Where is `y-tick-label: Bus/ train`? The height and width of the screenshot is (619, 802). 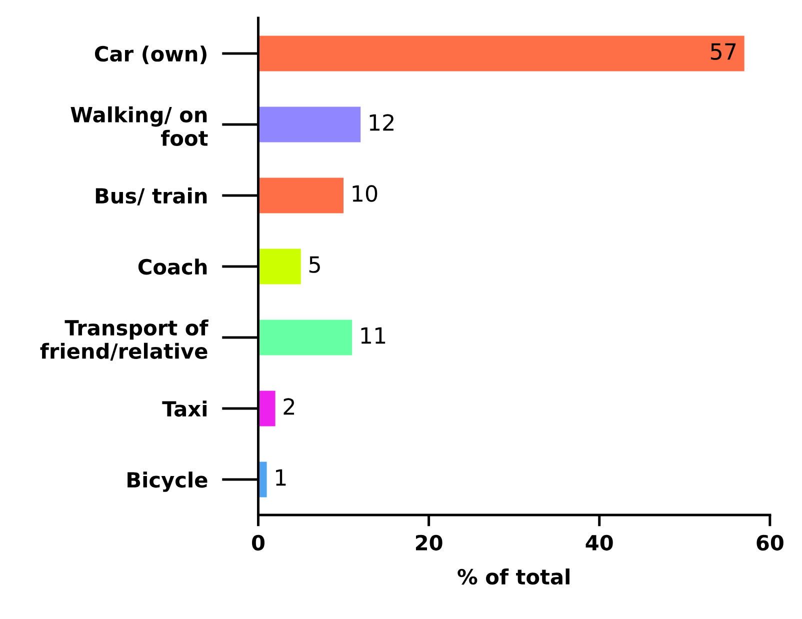 y-tick-label: Bus/ train is located at coordinates (151, 197).